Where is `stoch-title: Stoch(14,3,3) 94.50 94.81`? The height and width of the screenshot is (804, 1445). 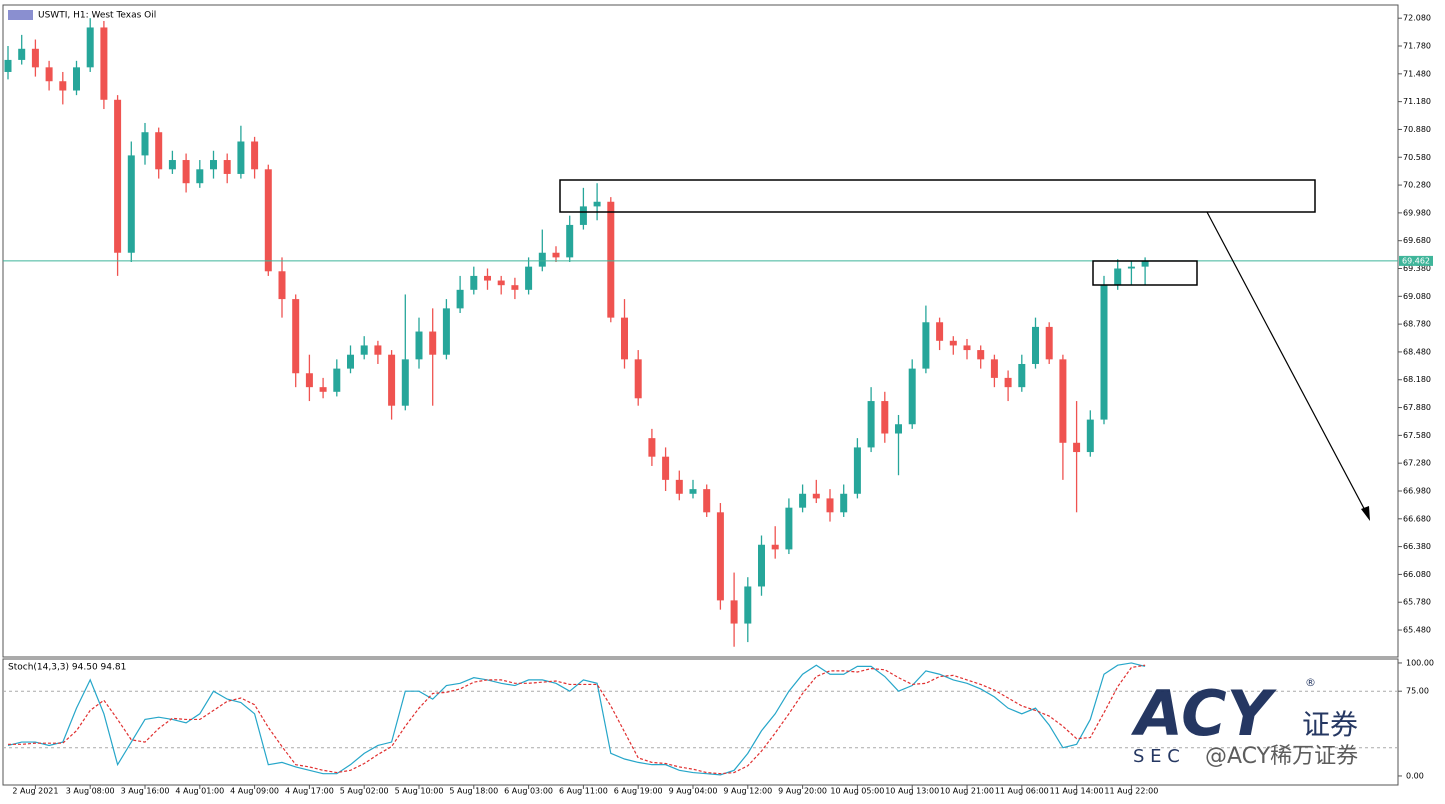
stoch-title: Stoch(14,3,3) 94.50 94.81 is located at coordinates (67, 668).